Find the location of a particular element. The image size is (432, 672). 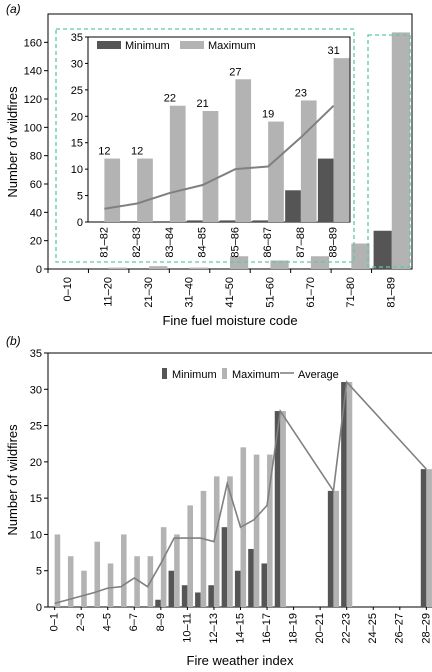

x-tick-label: 31–40 is located at coordinates (189, 292).